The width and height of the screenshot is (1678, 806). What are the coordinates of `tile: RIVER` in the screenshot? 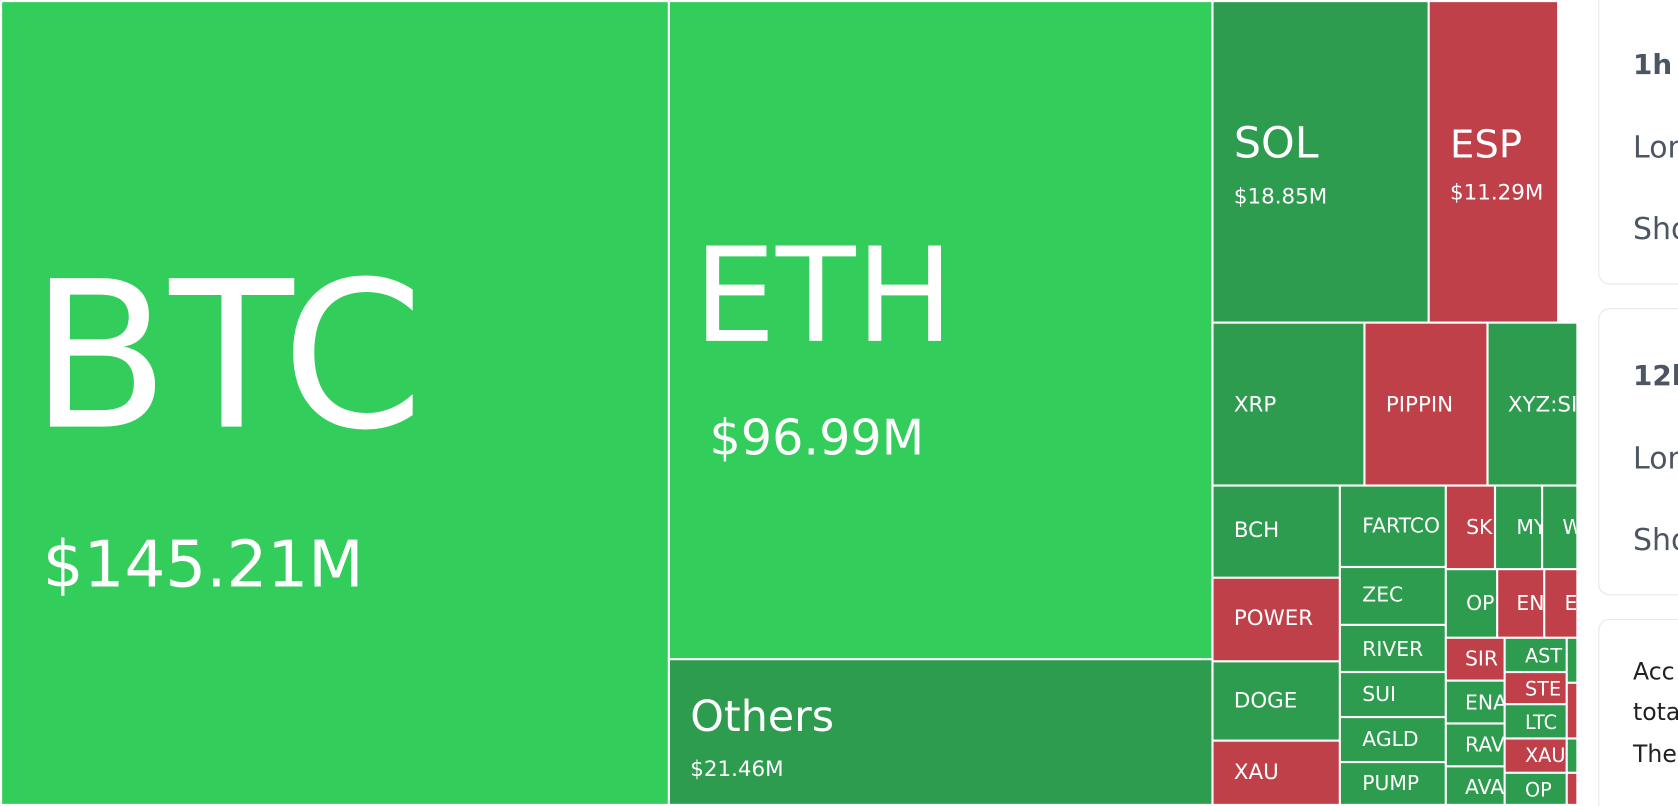 It's located at (1392, 648).